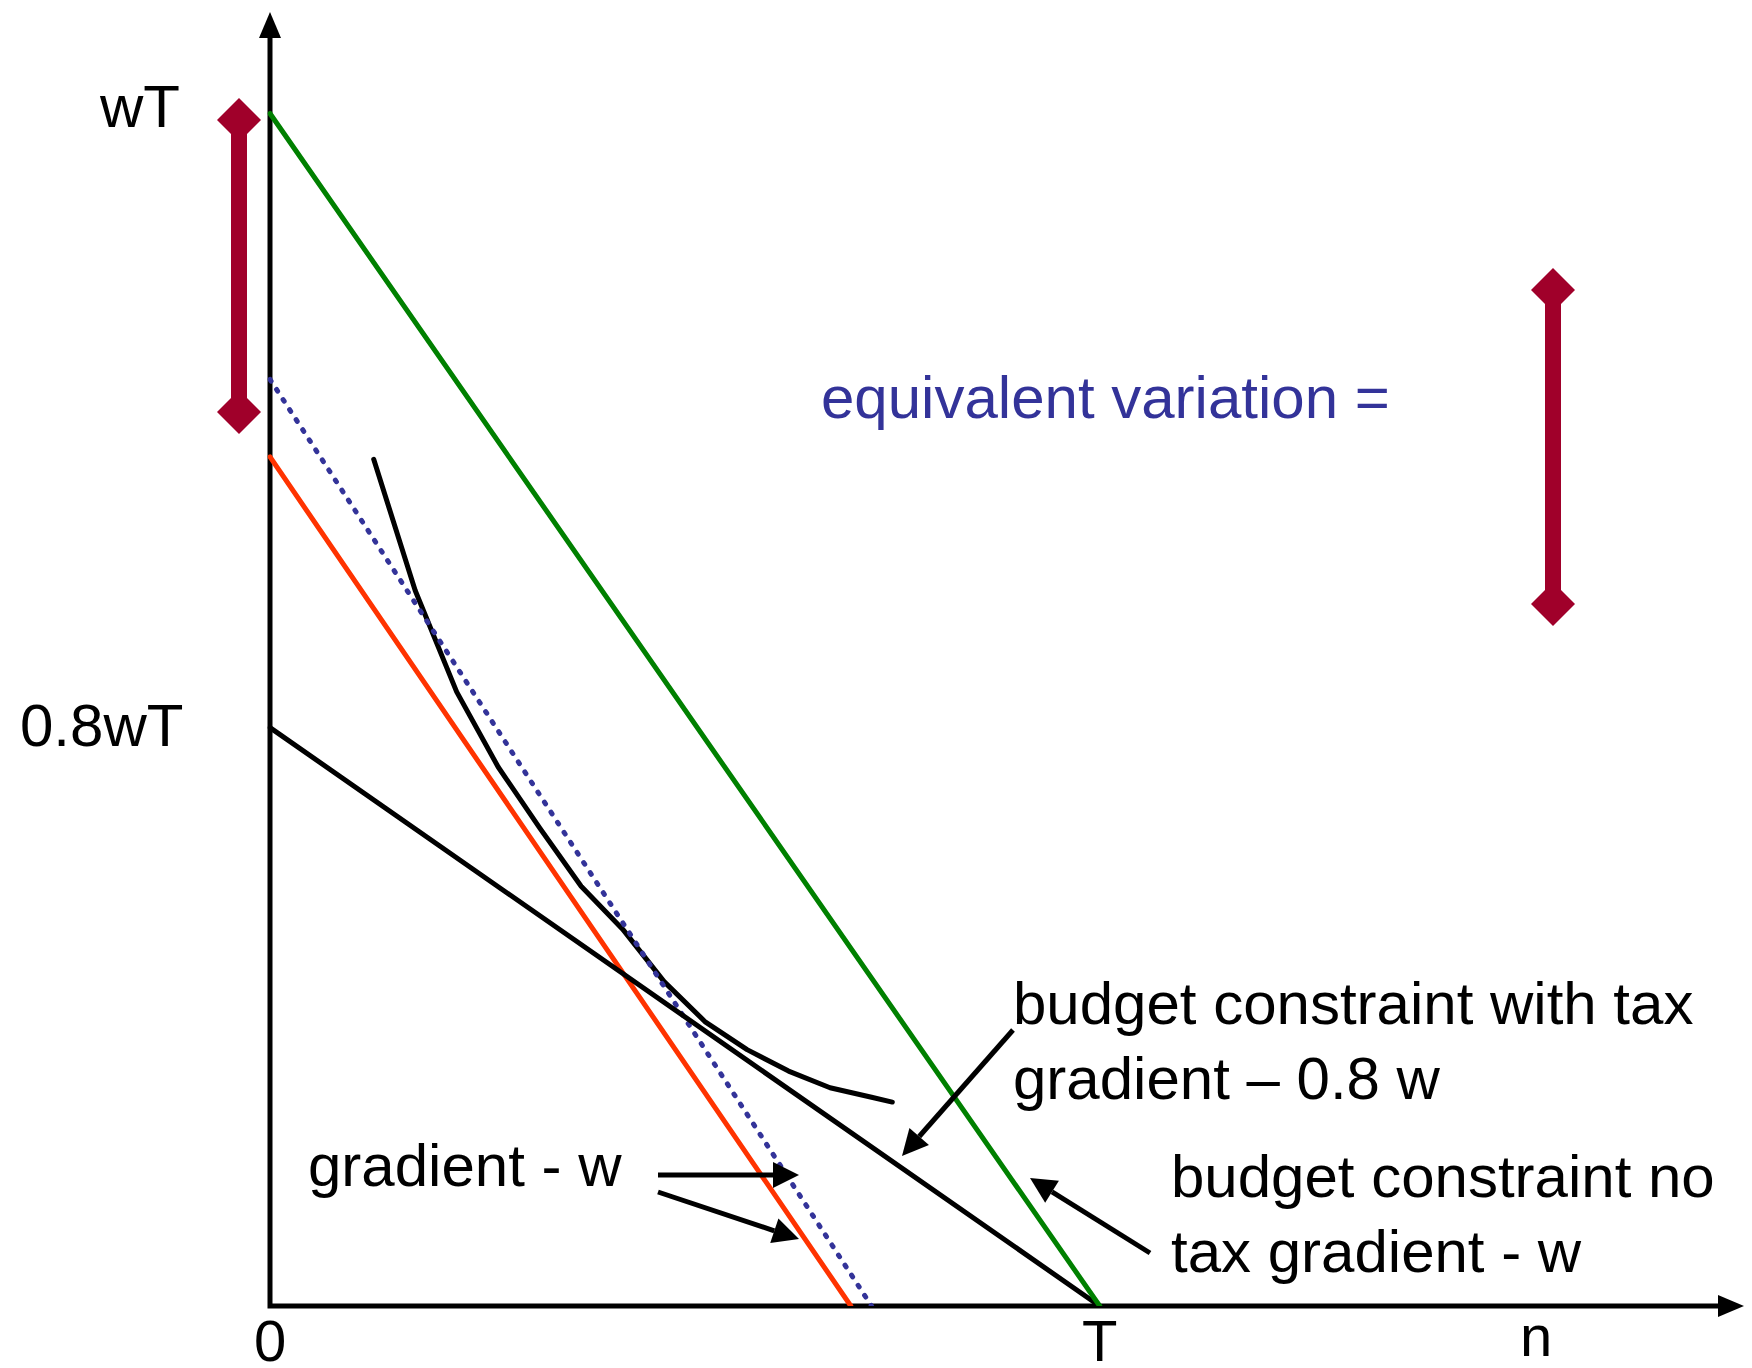  Describe the element at coordinates (270, 1338) in the screenshot. I see `x-tick-label: 0` at that location.